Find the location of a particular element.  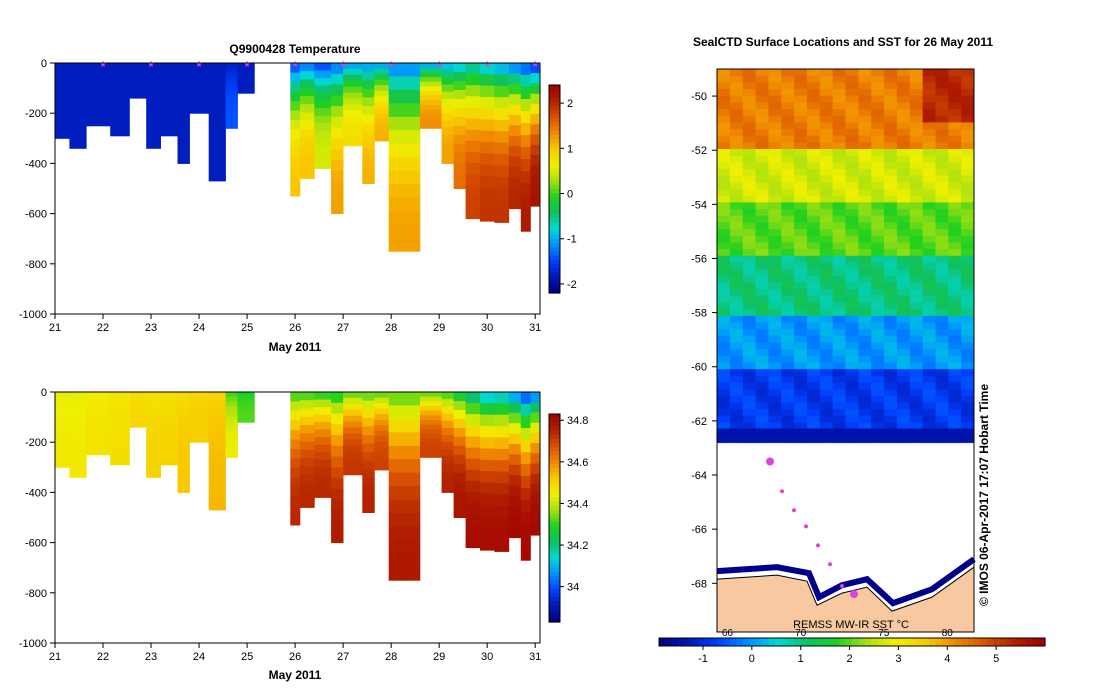

track-point is located at coordinates (842, 586).